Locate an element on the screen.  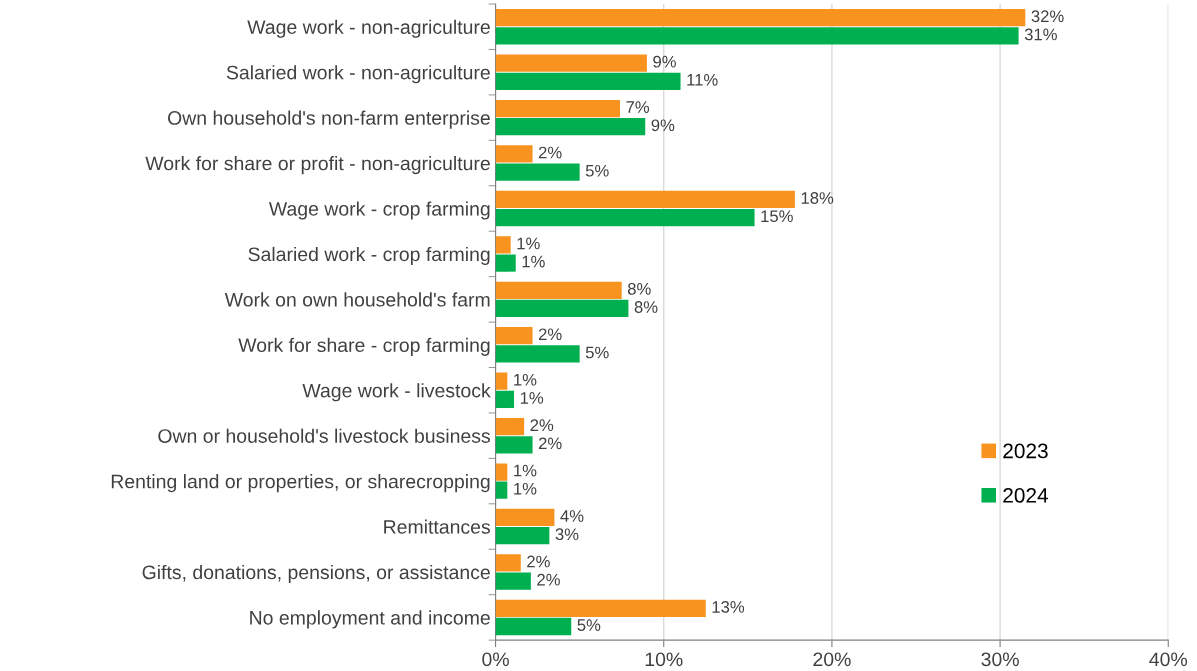
x-tick-label: 20% is located at coordinates (832, 659).